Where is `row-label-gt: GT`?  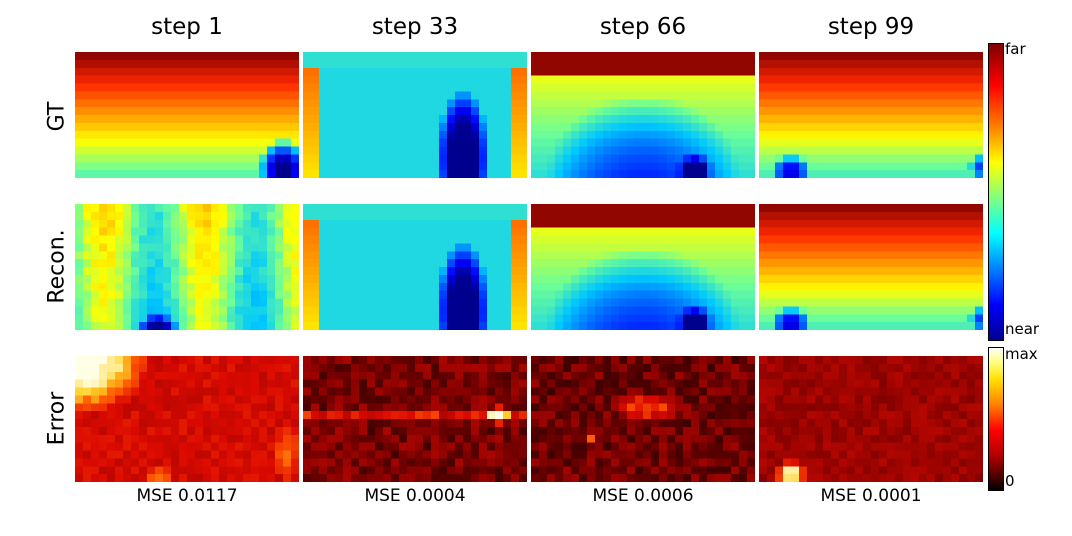 row-label-gt: GT is located at coordinates (57, 116).